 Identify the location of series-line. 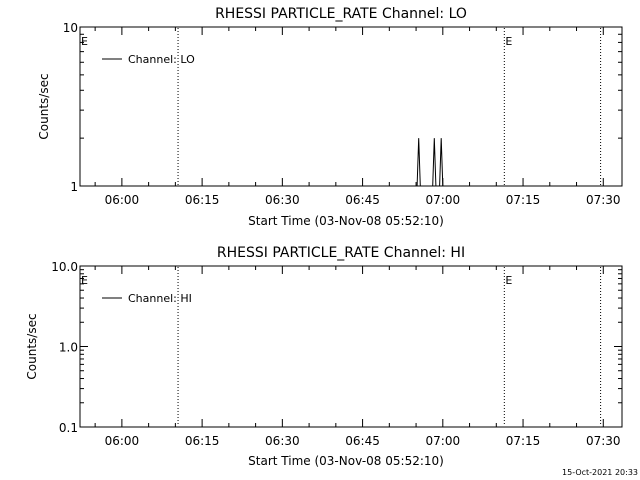
(429, 162).